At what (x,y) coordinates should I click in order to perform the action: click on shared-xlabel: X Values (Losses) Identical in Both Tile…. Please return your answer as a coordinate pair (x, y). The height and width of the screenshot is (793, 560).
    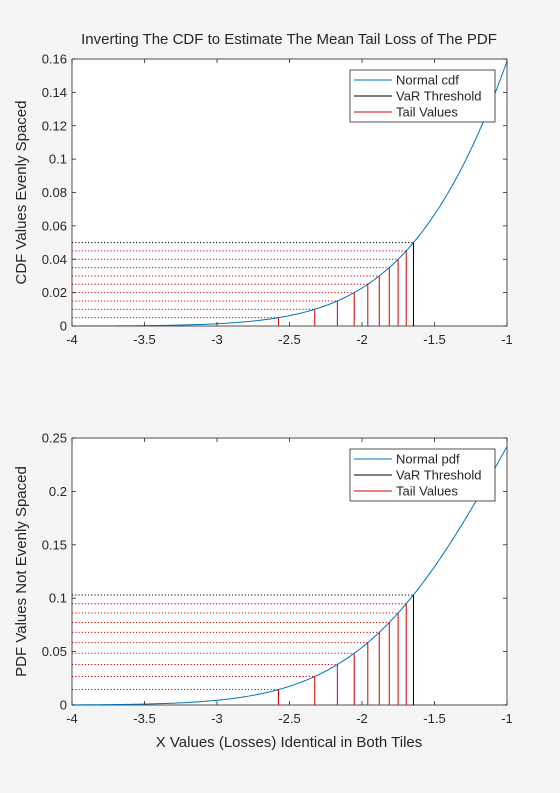
    Looking at the image, I should click on (289, 742).